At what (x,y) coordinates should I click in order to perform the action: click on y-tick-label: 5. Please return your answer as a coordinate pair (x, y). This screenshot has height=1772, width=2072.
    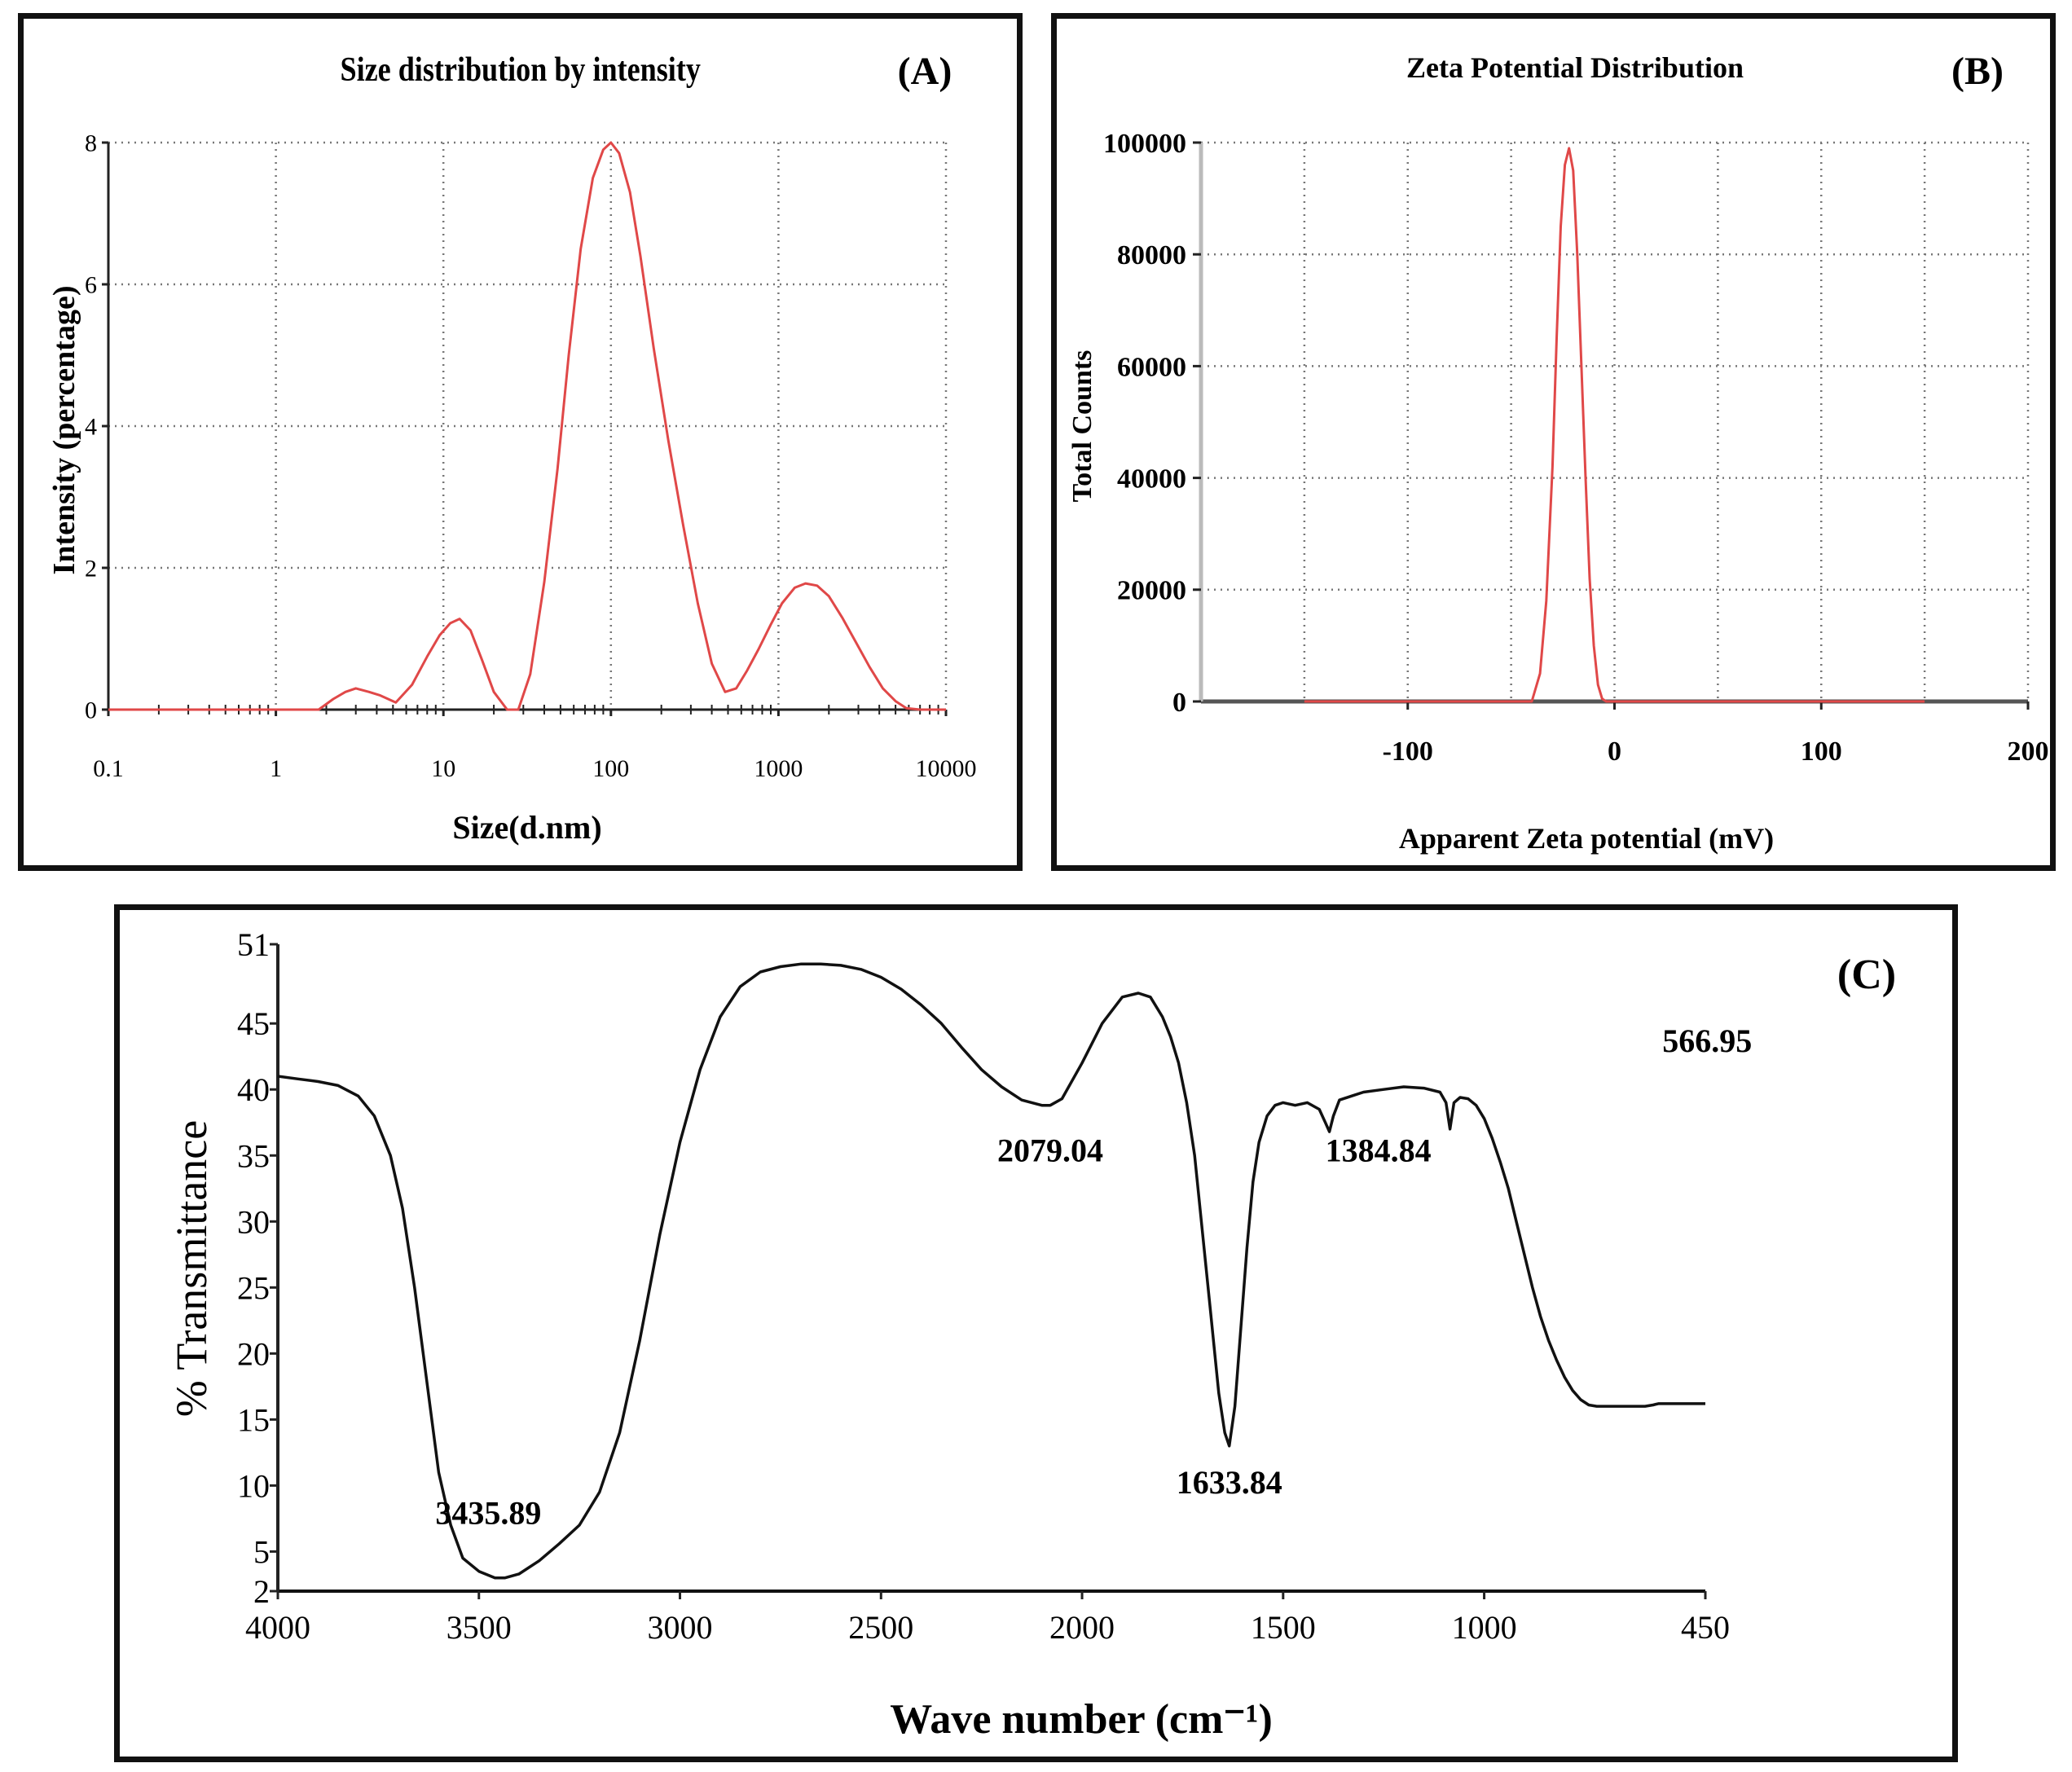
    Looking at the image, I should click on (261, 1551).